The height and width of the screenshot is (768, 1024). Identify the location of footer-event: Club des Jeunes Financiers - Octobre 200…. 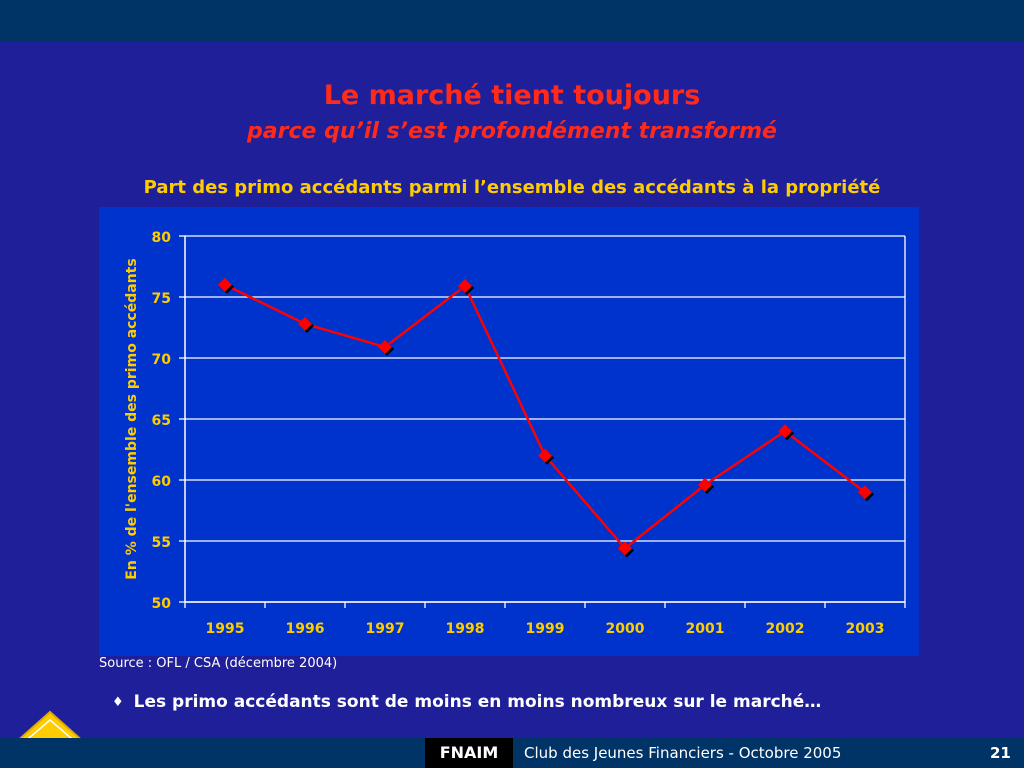
(683, 753).